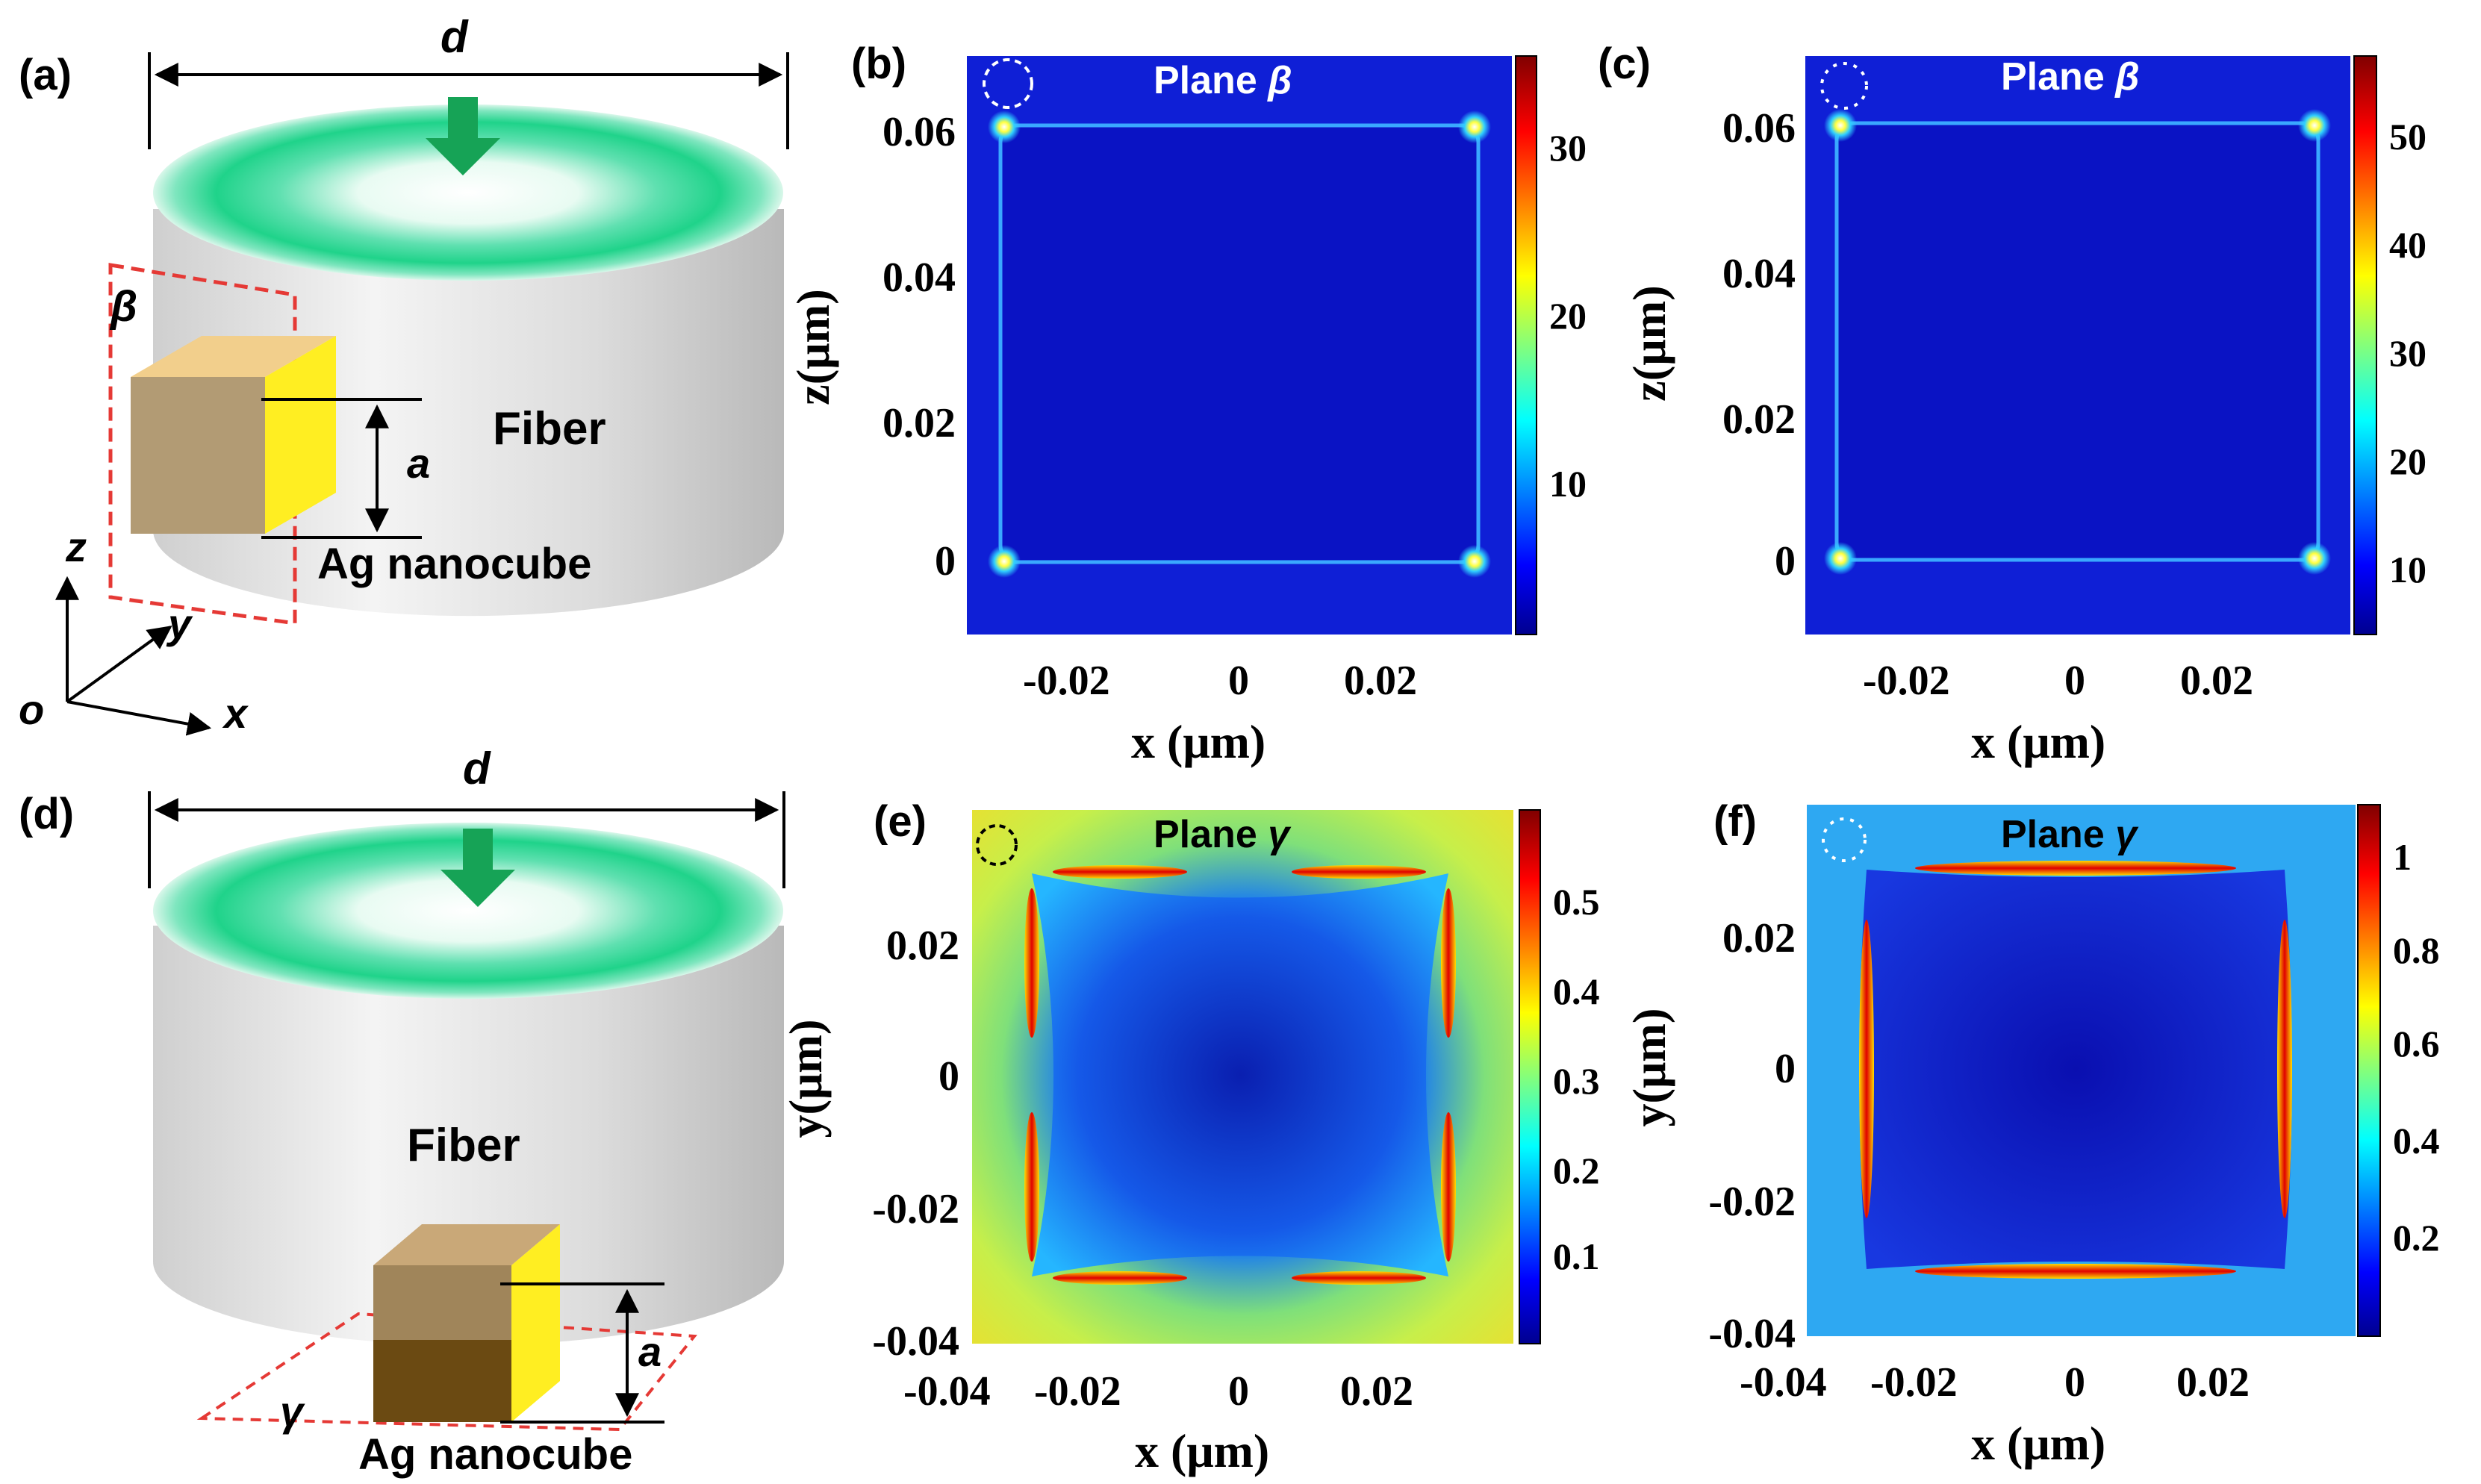  What do you see at coordinates (1785, 1069) in the screenshot?
I see `map-f-ytick: 0` at bounding box center [1785, 1069].